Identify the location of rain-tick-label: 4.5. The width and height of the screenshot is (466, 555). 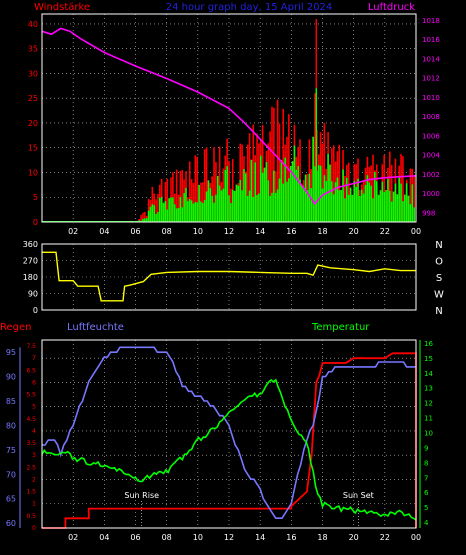
(31, 419).